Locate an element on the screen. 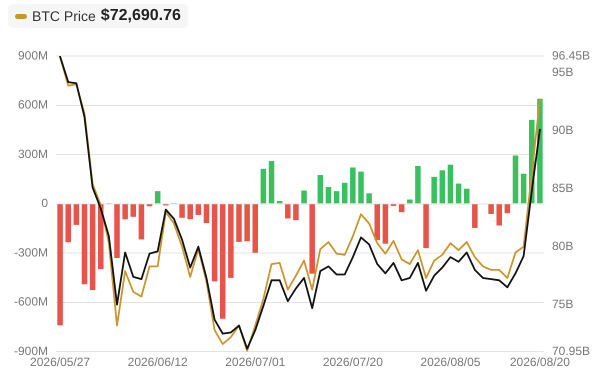 This screenshot has height=376, width=602. legend-label: BTC Price is located at coordinates (64, 16).